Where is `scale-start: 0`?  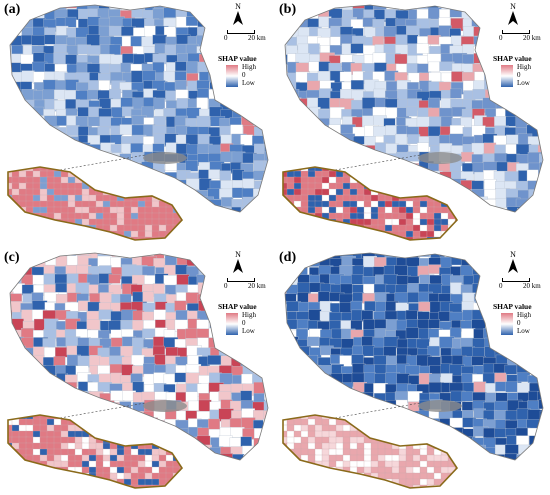
scale-start: 0 is located at coordinates (501, 38).